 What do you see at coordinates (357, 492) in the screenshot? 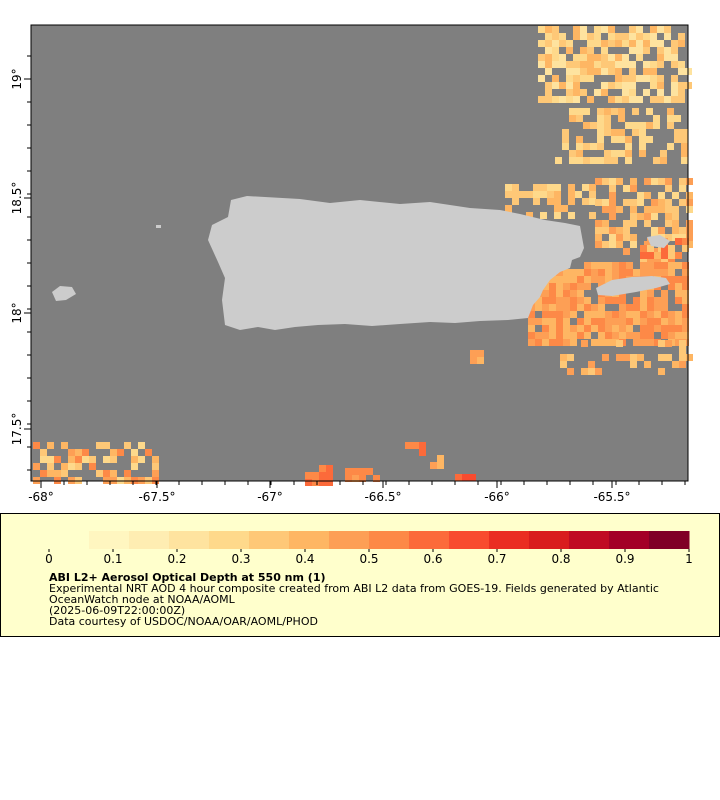
I see `longitude-axis: -68° -67.5° -67° -66.5° -66° -65.5°` at bounding box center [357, 492].